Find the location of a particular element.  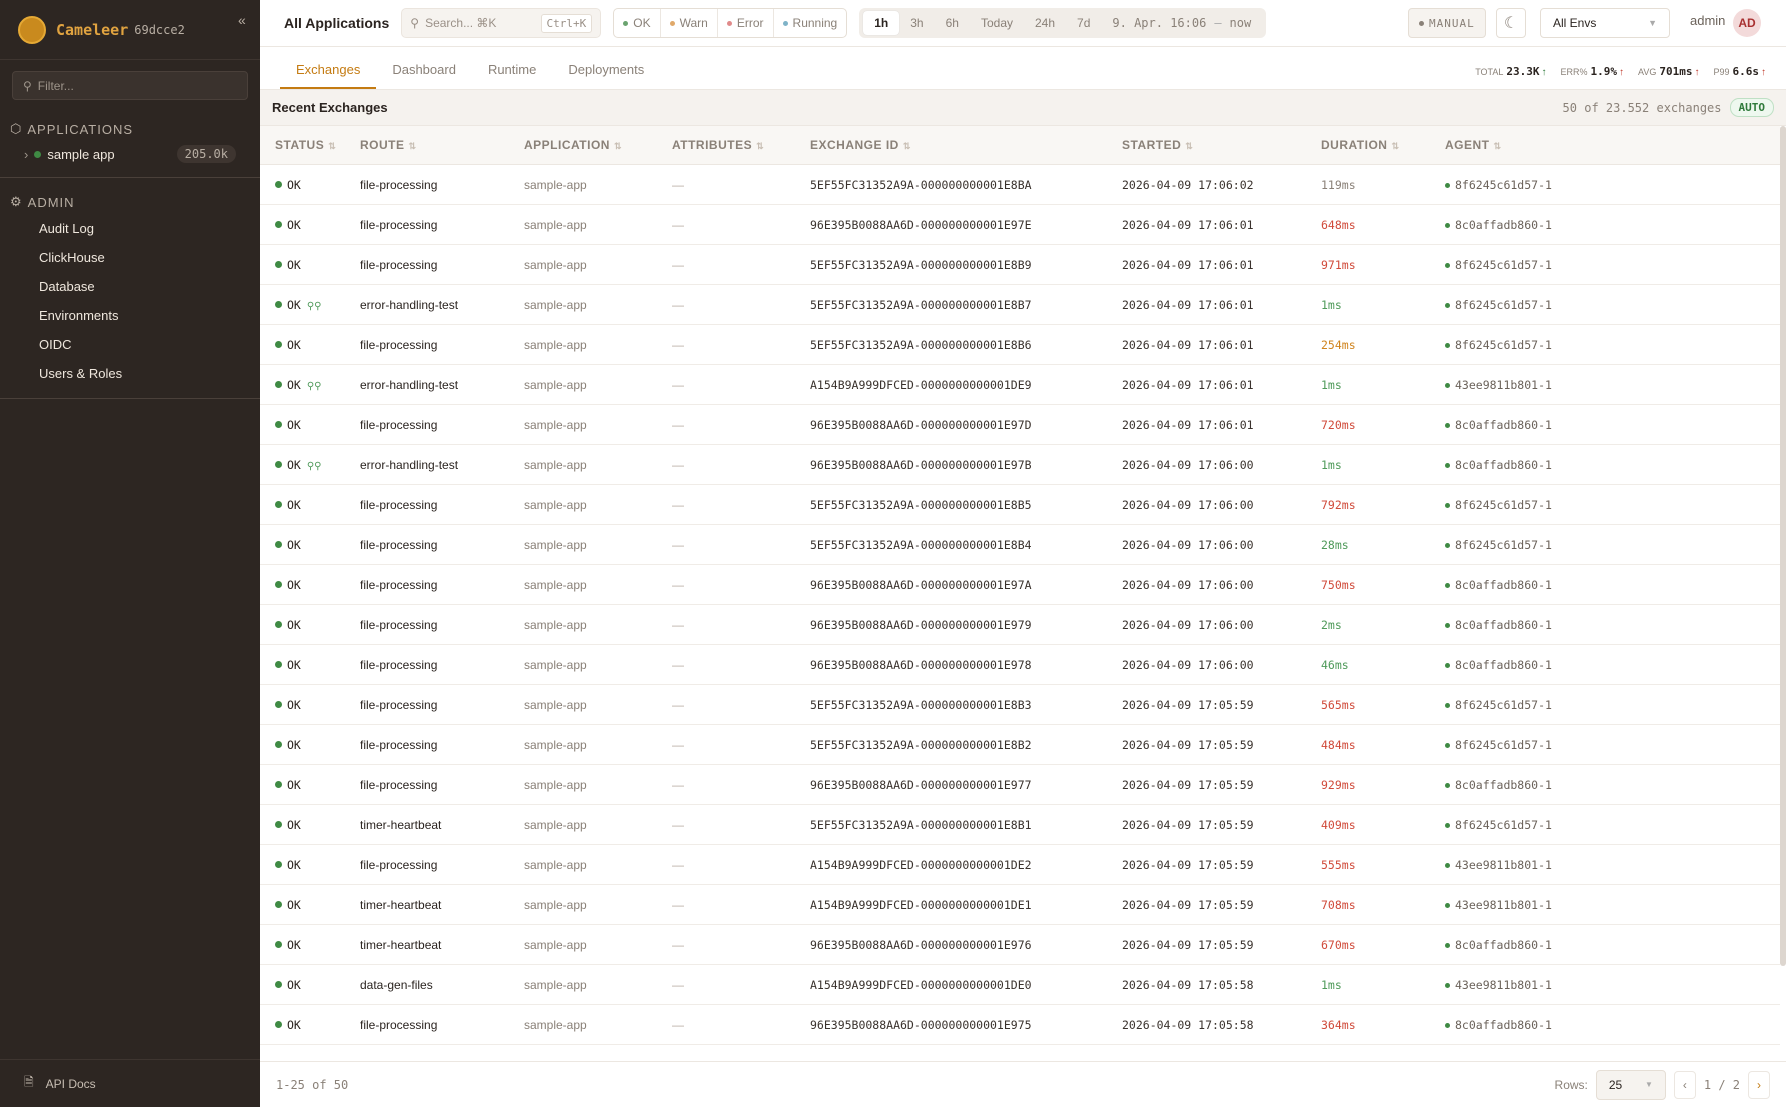

route-cell: file-processing is located at coordinates (399, 665).